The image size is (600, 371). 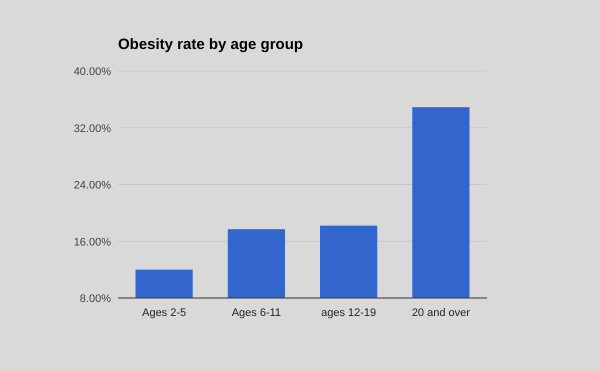 I want to click on x-tick-label: ages 12-19, so click(x=348, y=313).